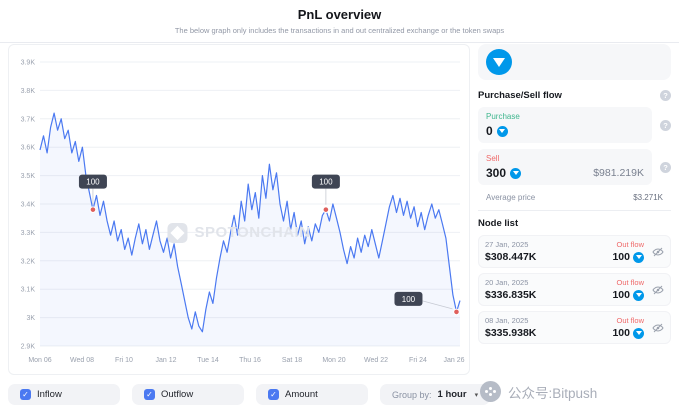  What do you see at coordinates (511, 333) in the screenshot?
I see `node-usd: $335.938K` at bounding box center [511, 333].